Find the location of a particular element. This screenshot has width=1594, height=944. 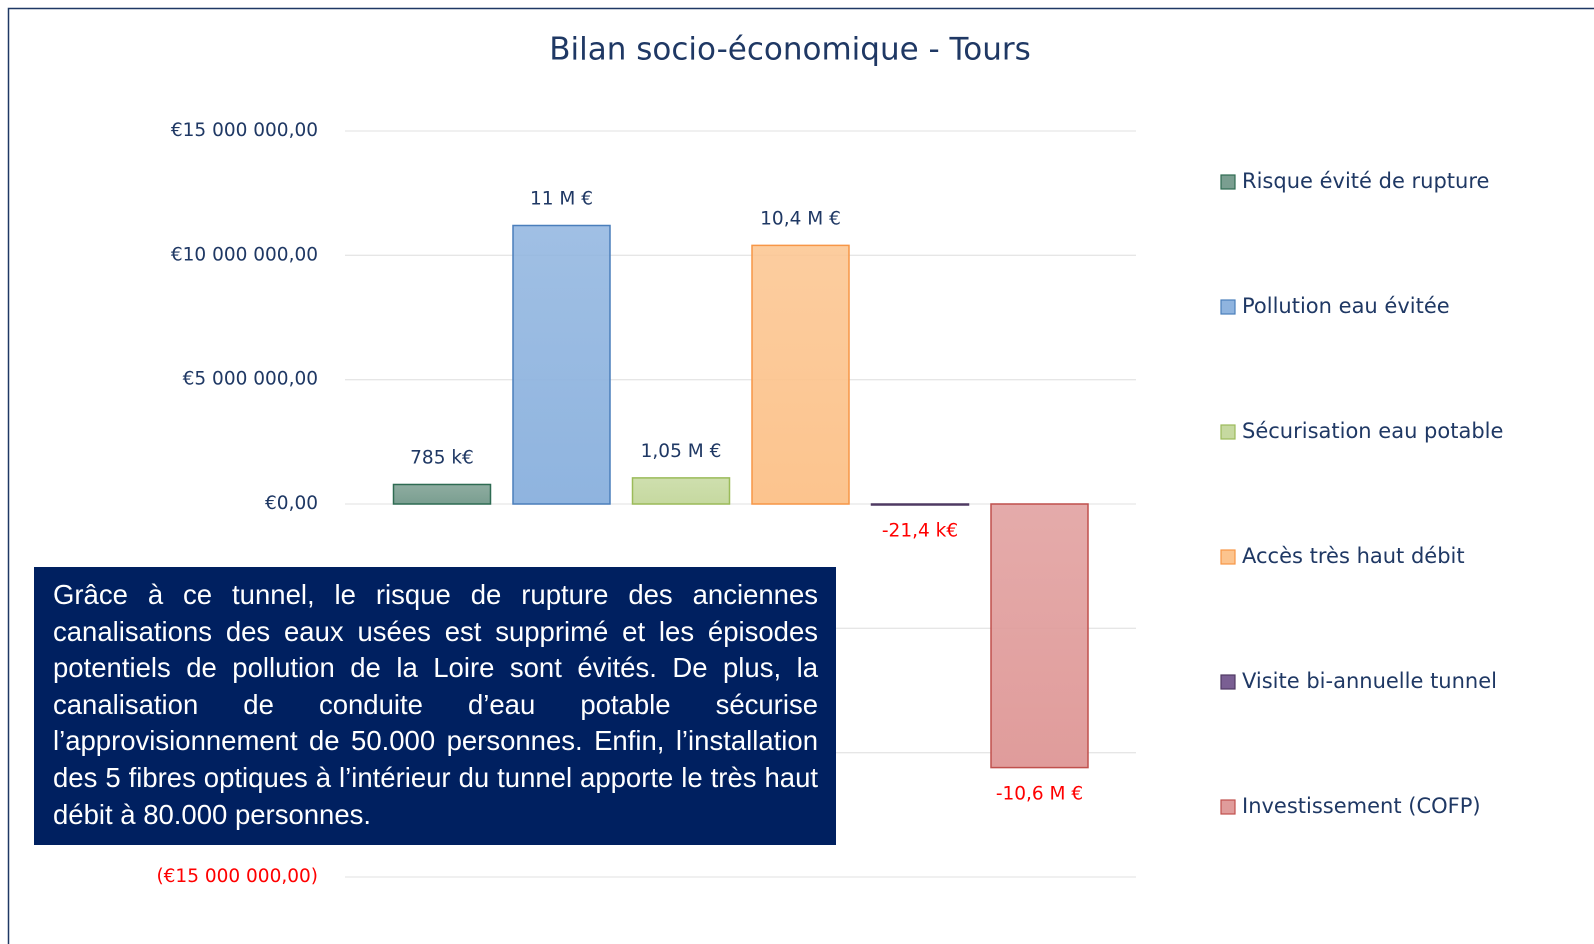

legend-label: Risque évité de rupture is located at coordinates (1365, 181).